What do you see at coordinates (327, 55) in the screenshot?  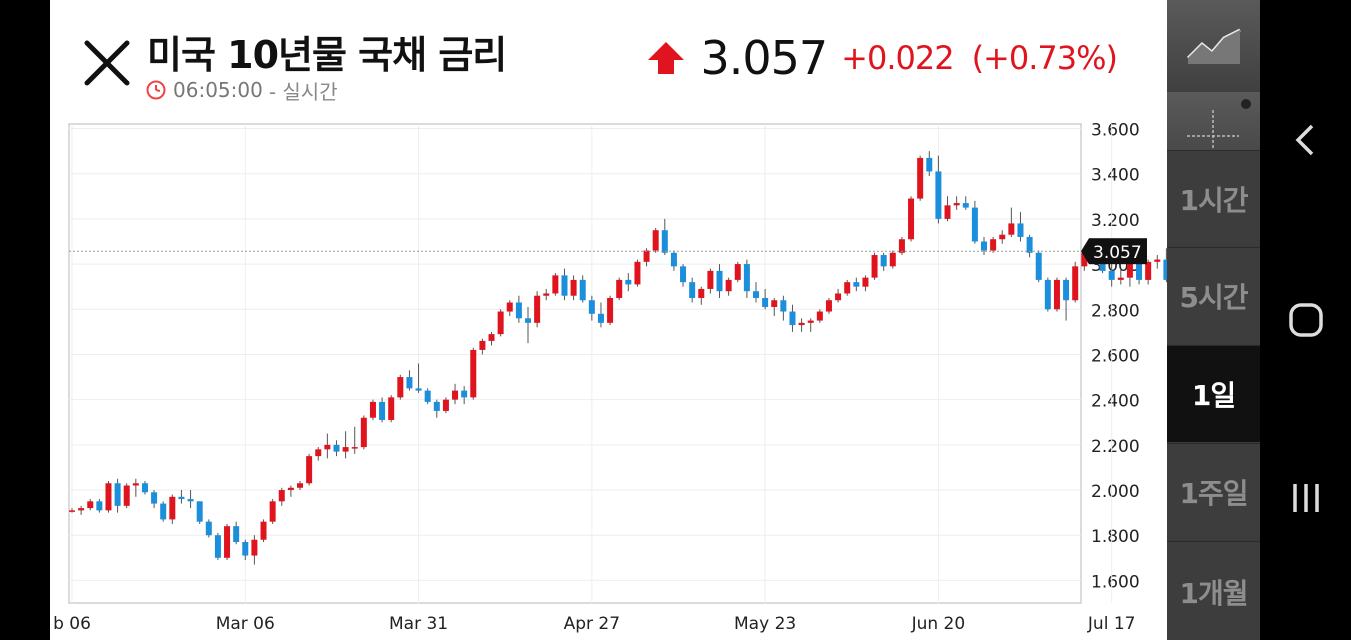 I see `page-title: 미국 10년물 국채 금리` at bounding box center [327, 55].